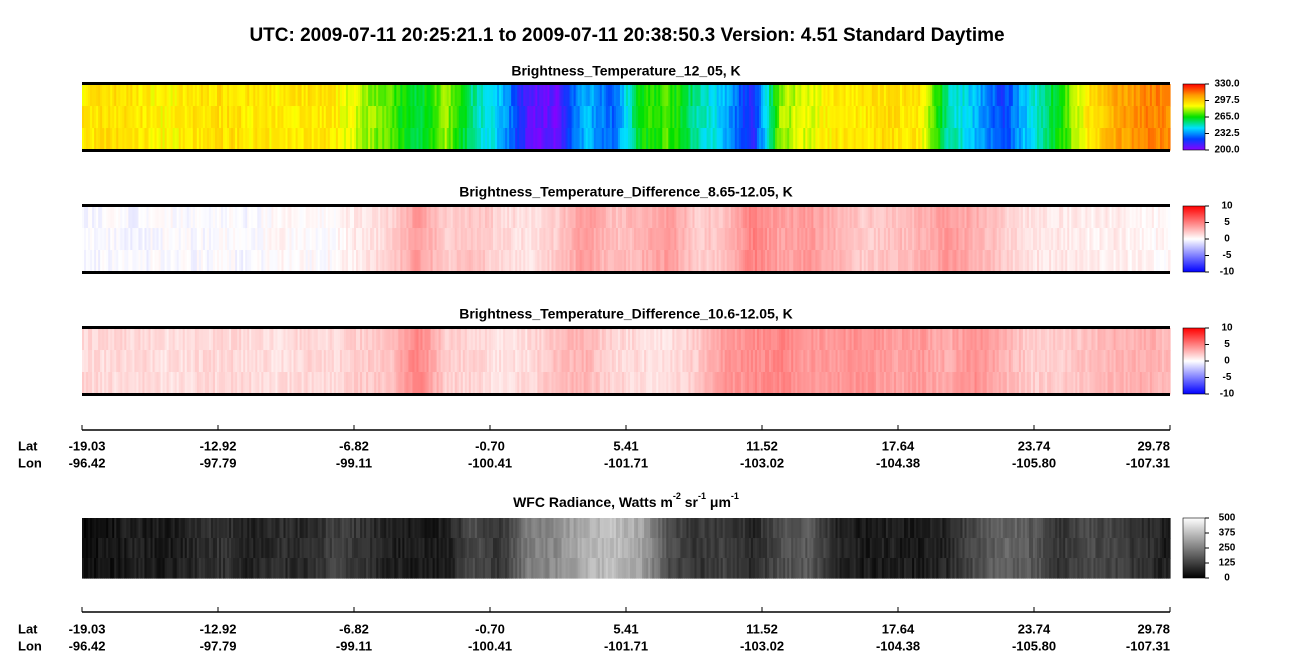  What do you see at coordinates (1227, 533) in the screenshot?
I see `colorbar-tick-label: 375` at bounding box center [1227, 533].